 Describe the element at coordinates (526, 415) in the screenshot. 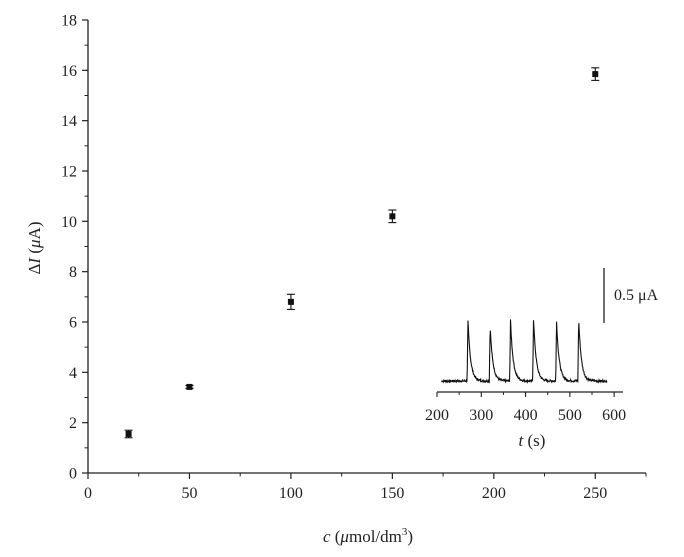

I see `inset-x-tick-label: 400` at that location.